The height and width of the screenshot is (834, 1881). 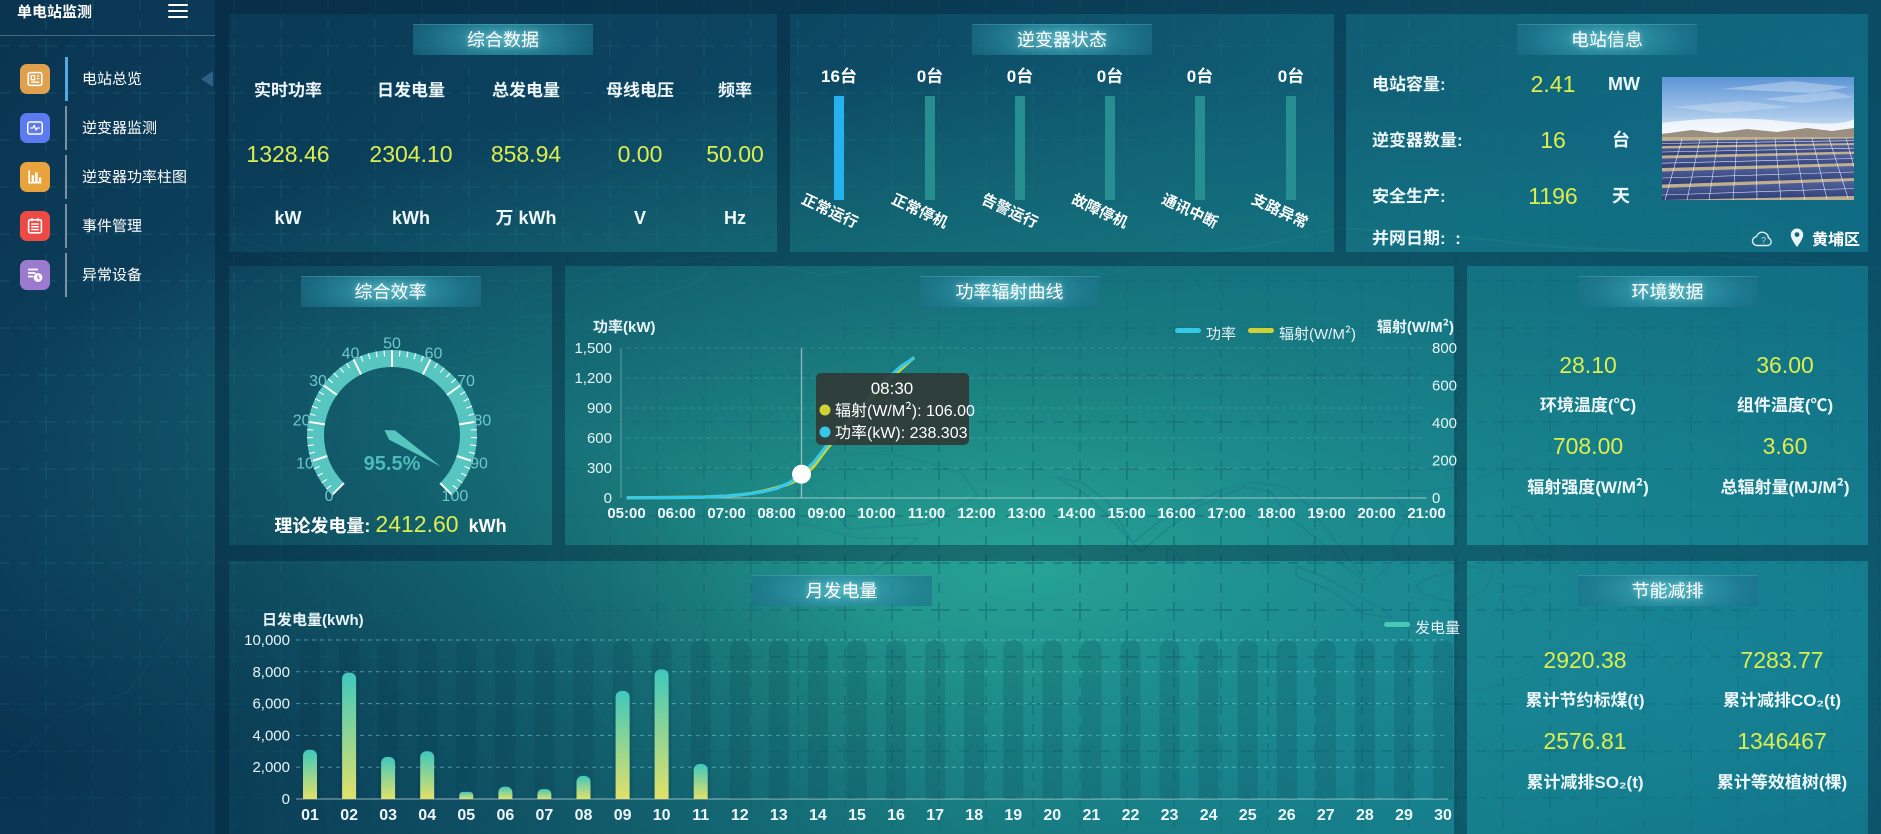 I want to click on svg-text: 09, so click(x=623, y=813).